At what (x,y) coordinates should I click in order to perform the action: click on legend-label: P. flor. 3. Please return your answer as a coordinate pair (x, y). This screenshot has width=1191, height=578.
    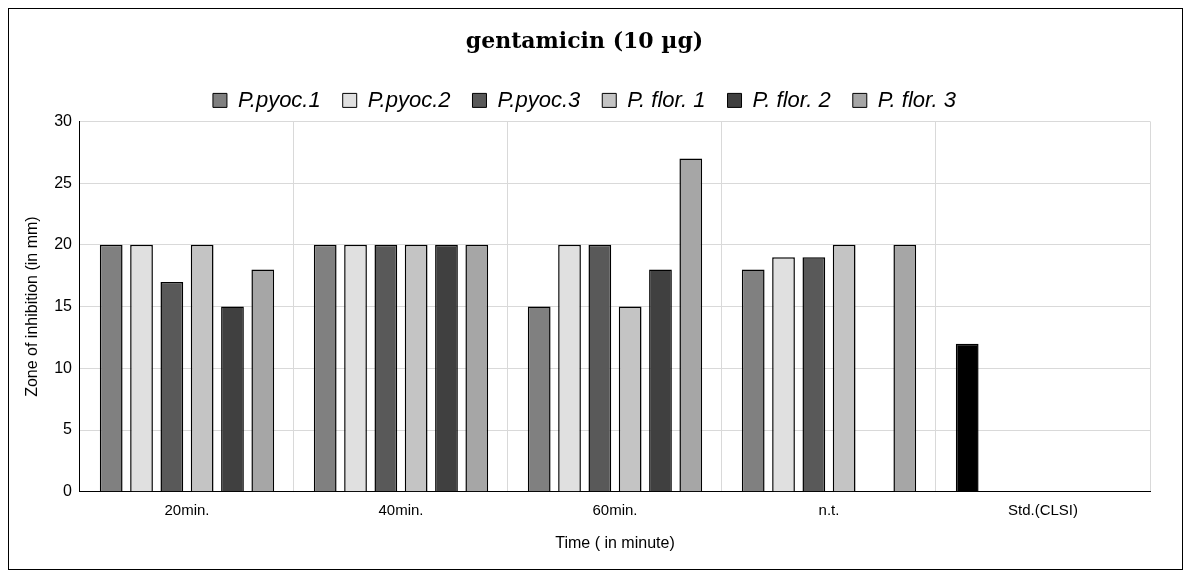
    Looking at the image, I should click on (917, 99).